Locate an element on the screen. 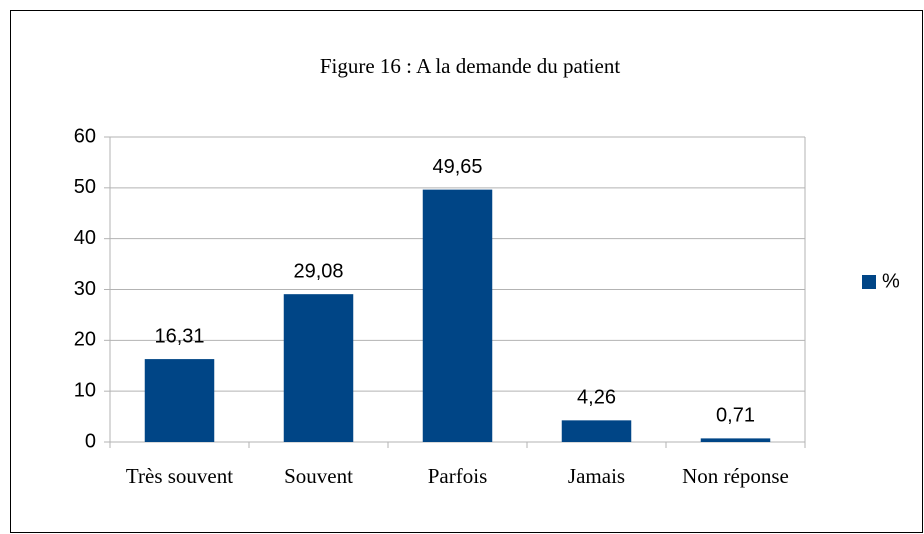  x-tick-label: Non réponse is located at coordinates (735, 476).